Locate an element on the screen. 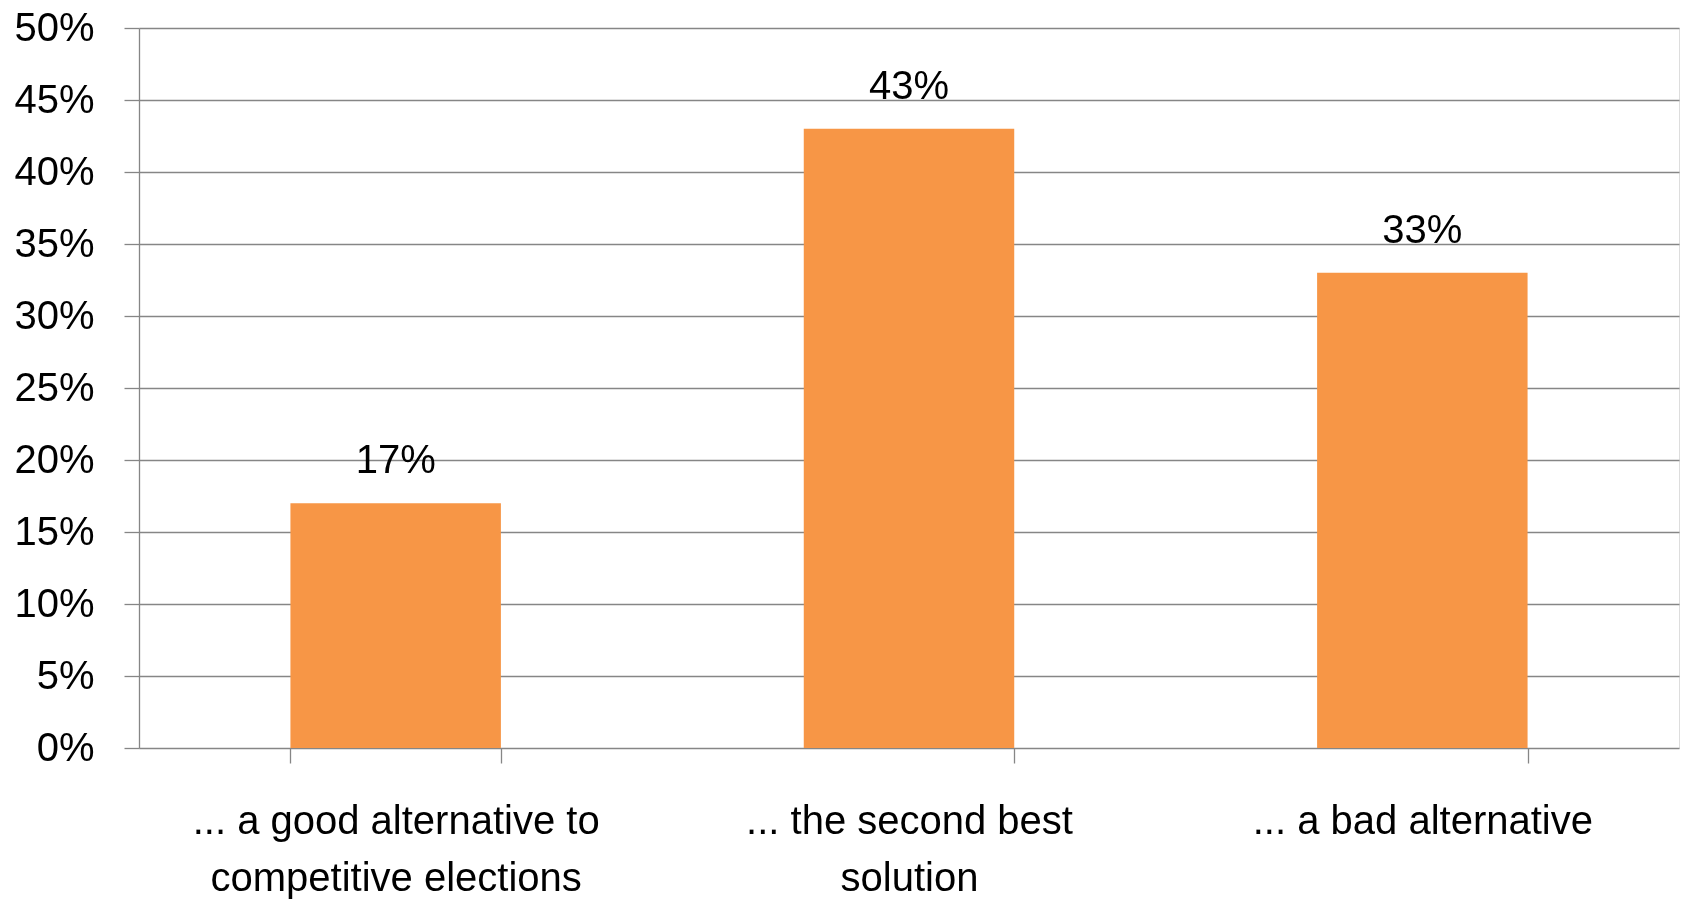 The image size is (1685, 901). y-tick-label: 10% is located at coordinates (54, 602).